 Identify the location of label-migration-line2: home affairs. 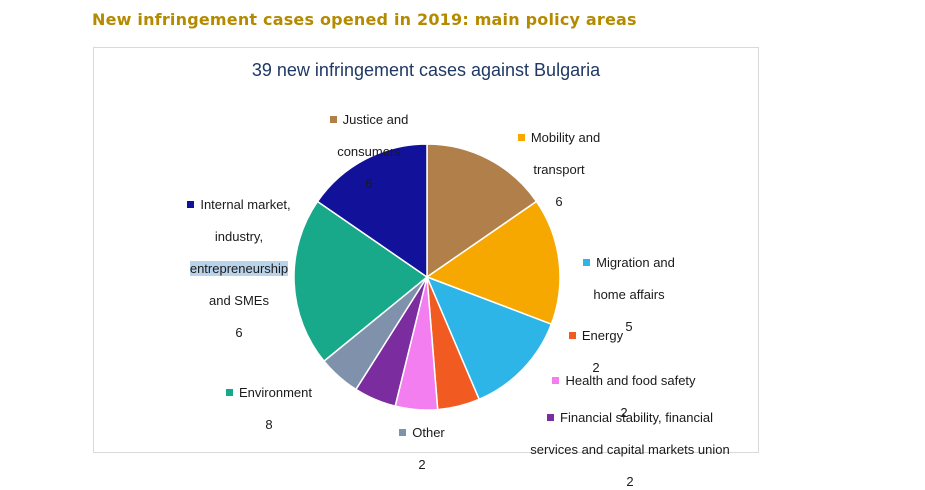
(629, 294).